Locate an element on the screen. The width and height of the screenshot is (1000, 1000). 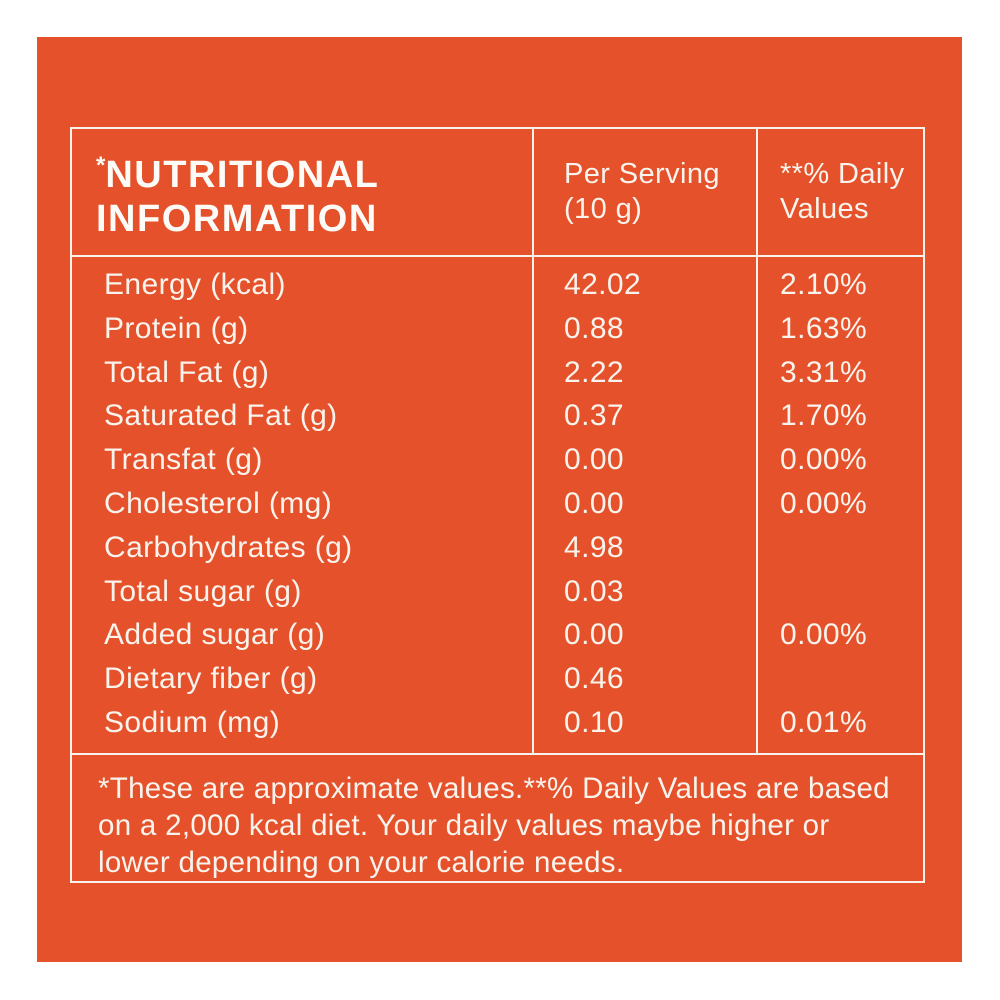
table-row: Total Fat (g) 2.22 3.31% is located at coordinates (497, 373).